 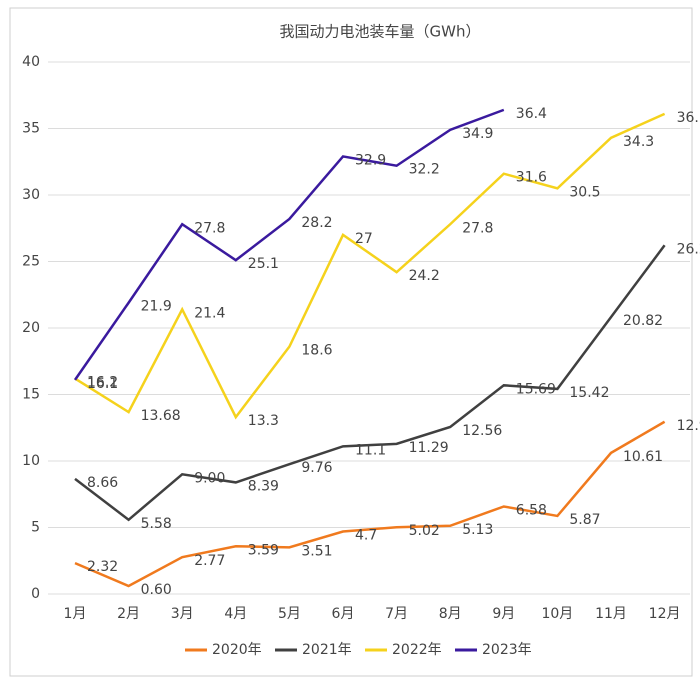 I want to click on x-tick-label: 11月, so click(x=611, y=614).